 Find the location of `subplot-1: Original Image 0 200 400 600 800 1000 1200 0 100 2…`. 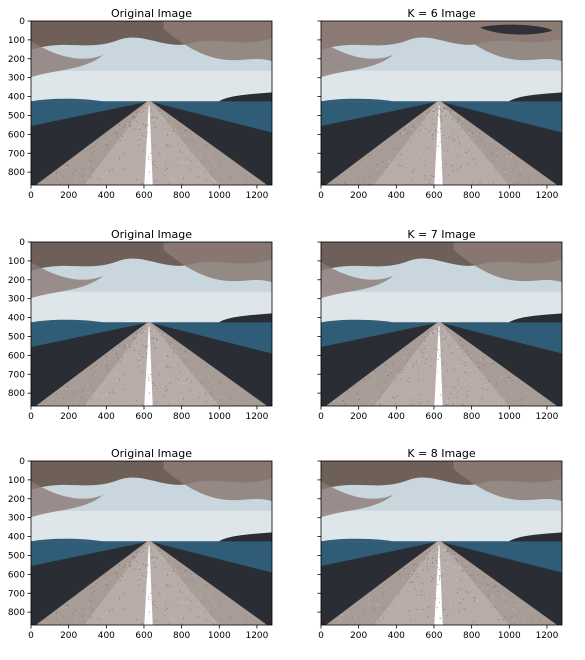

subplot-1: Original Image 0 200 400 600 800 1000 1200 0 100 2… is located at coordinates (140, 104).